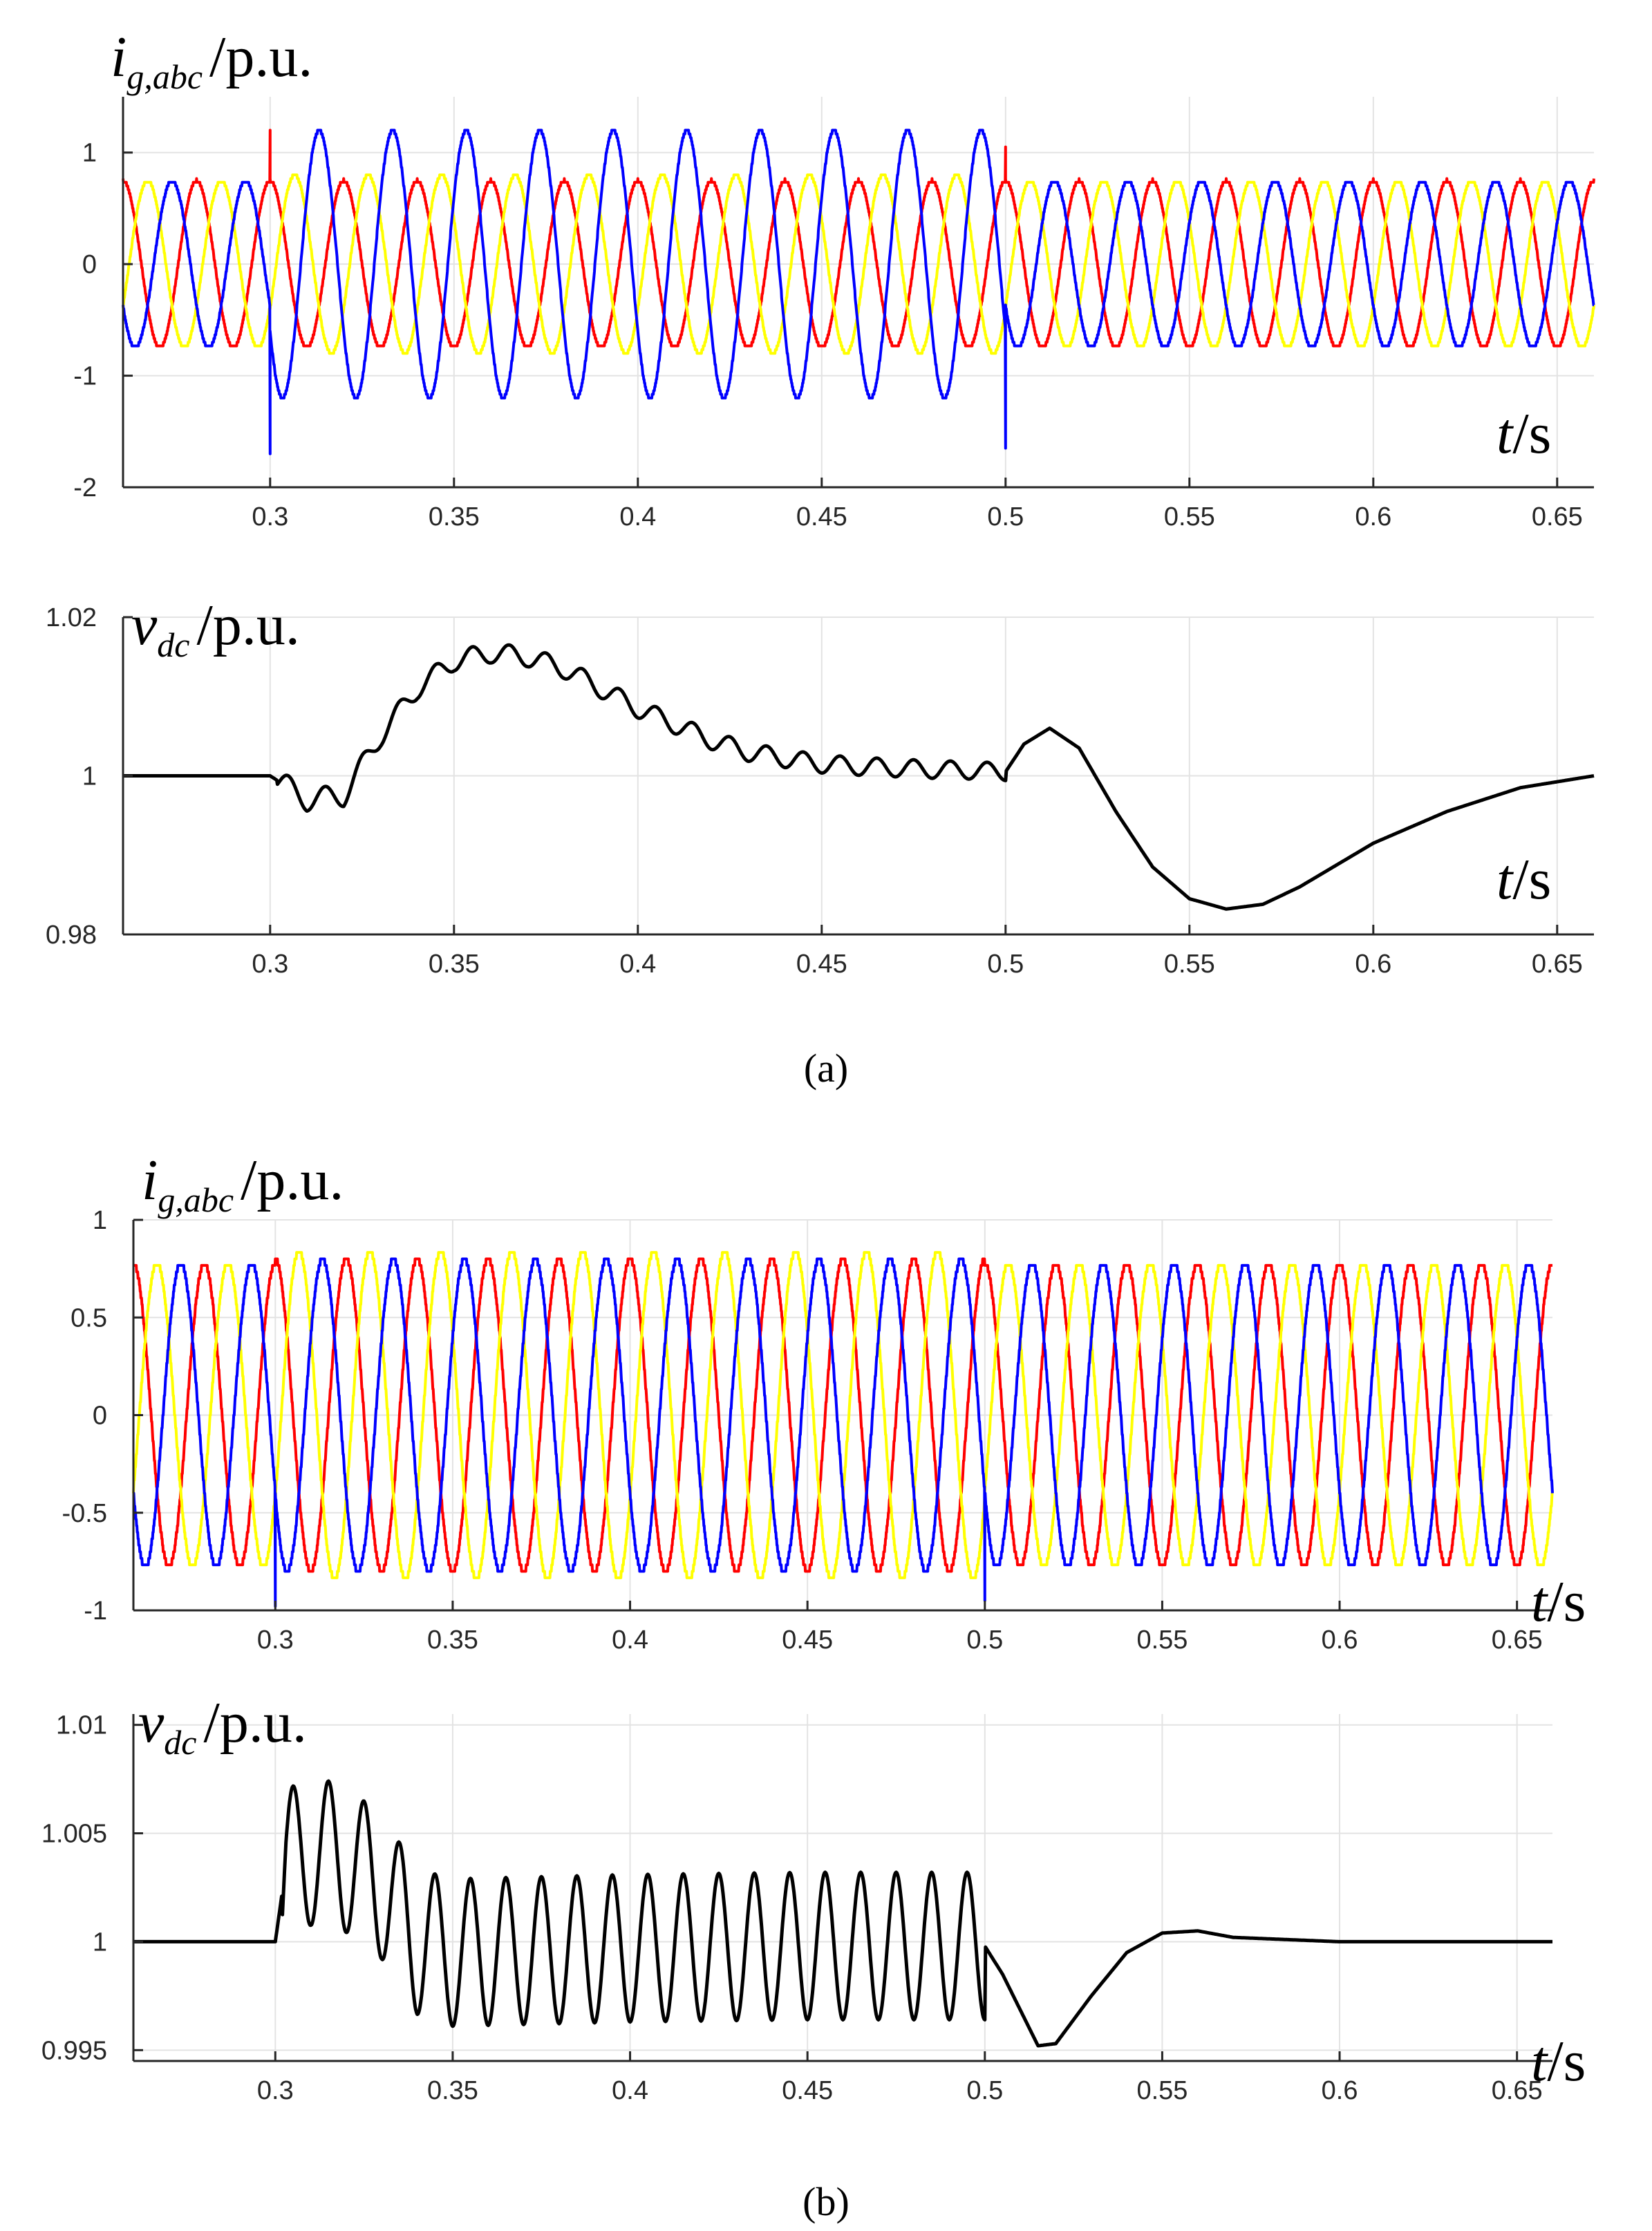 The image size is (1652, 2231). What do you see at coordinates (71, 617) in the screenshot?
I see `y-tick-label: 1.02` at bounding box center [71, 617].